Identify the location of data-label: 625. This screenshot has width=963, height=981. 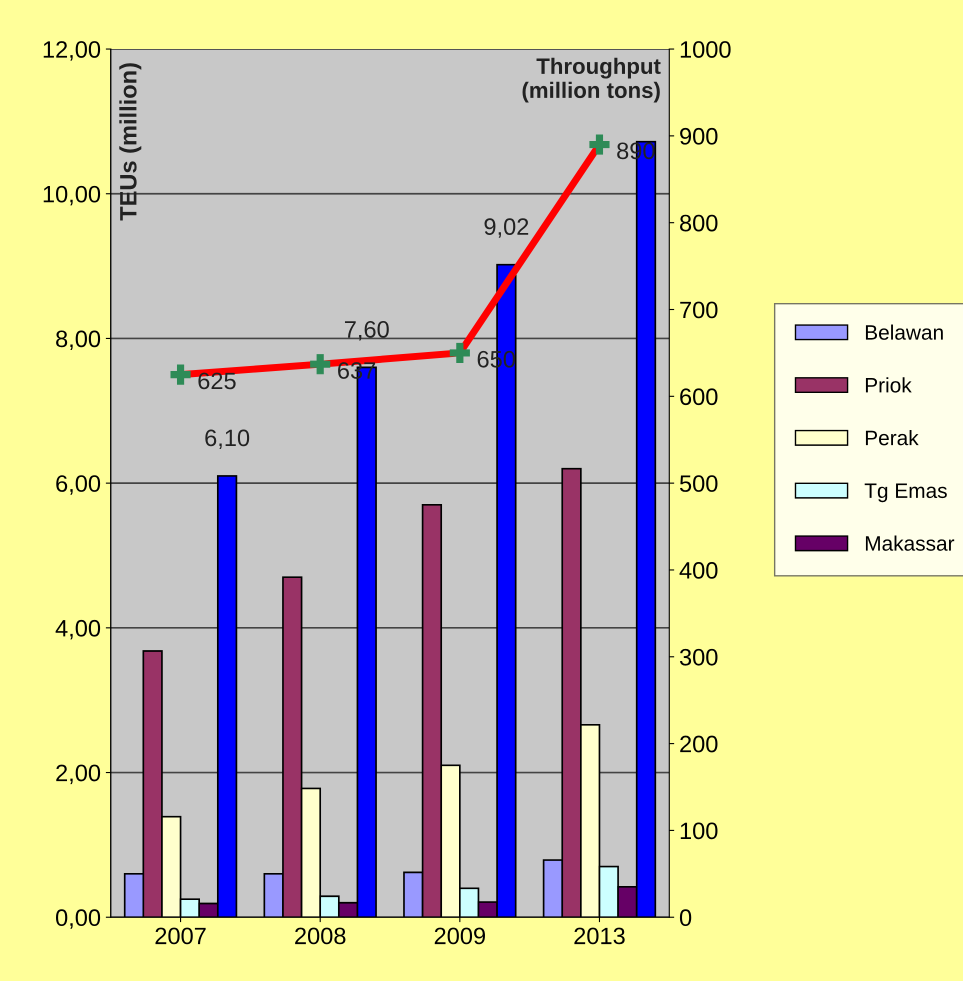
(217, 381).